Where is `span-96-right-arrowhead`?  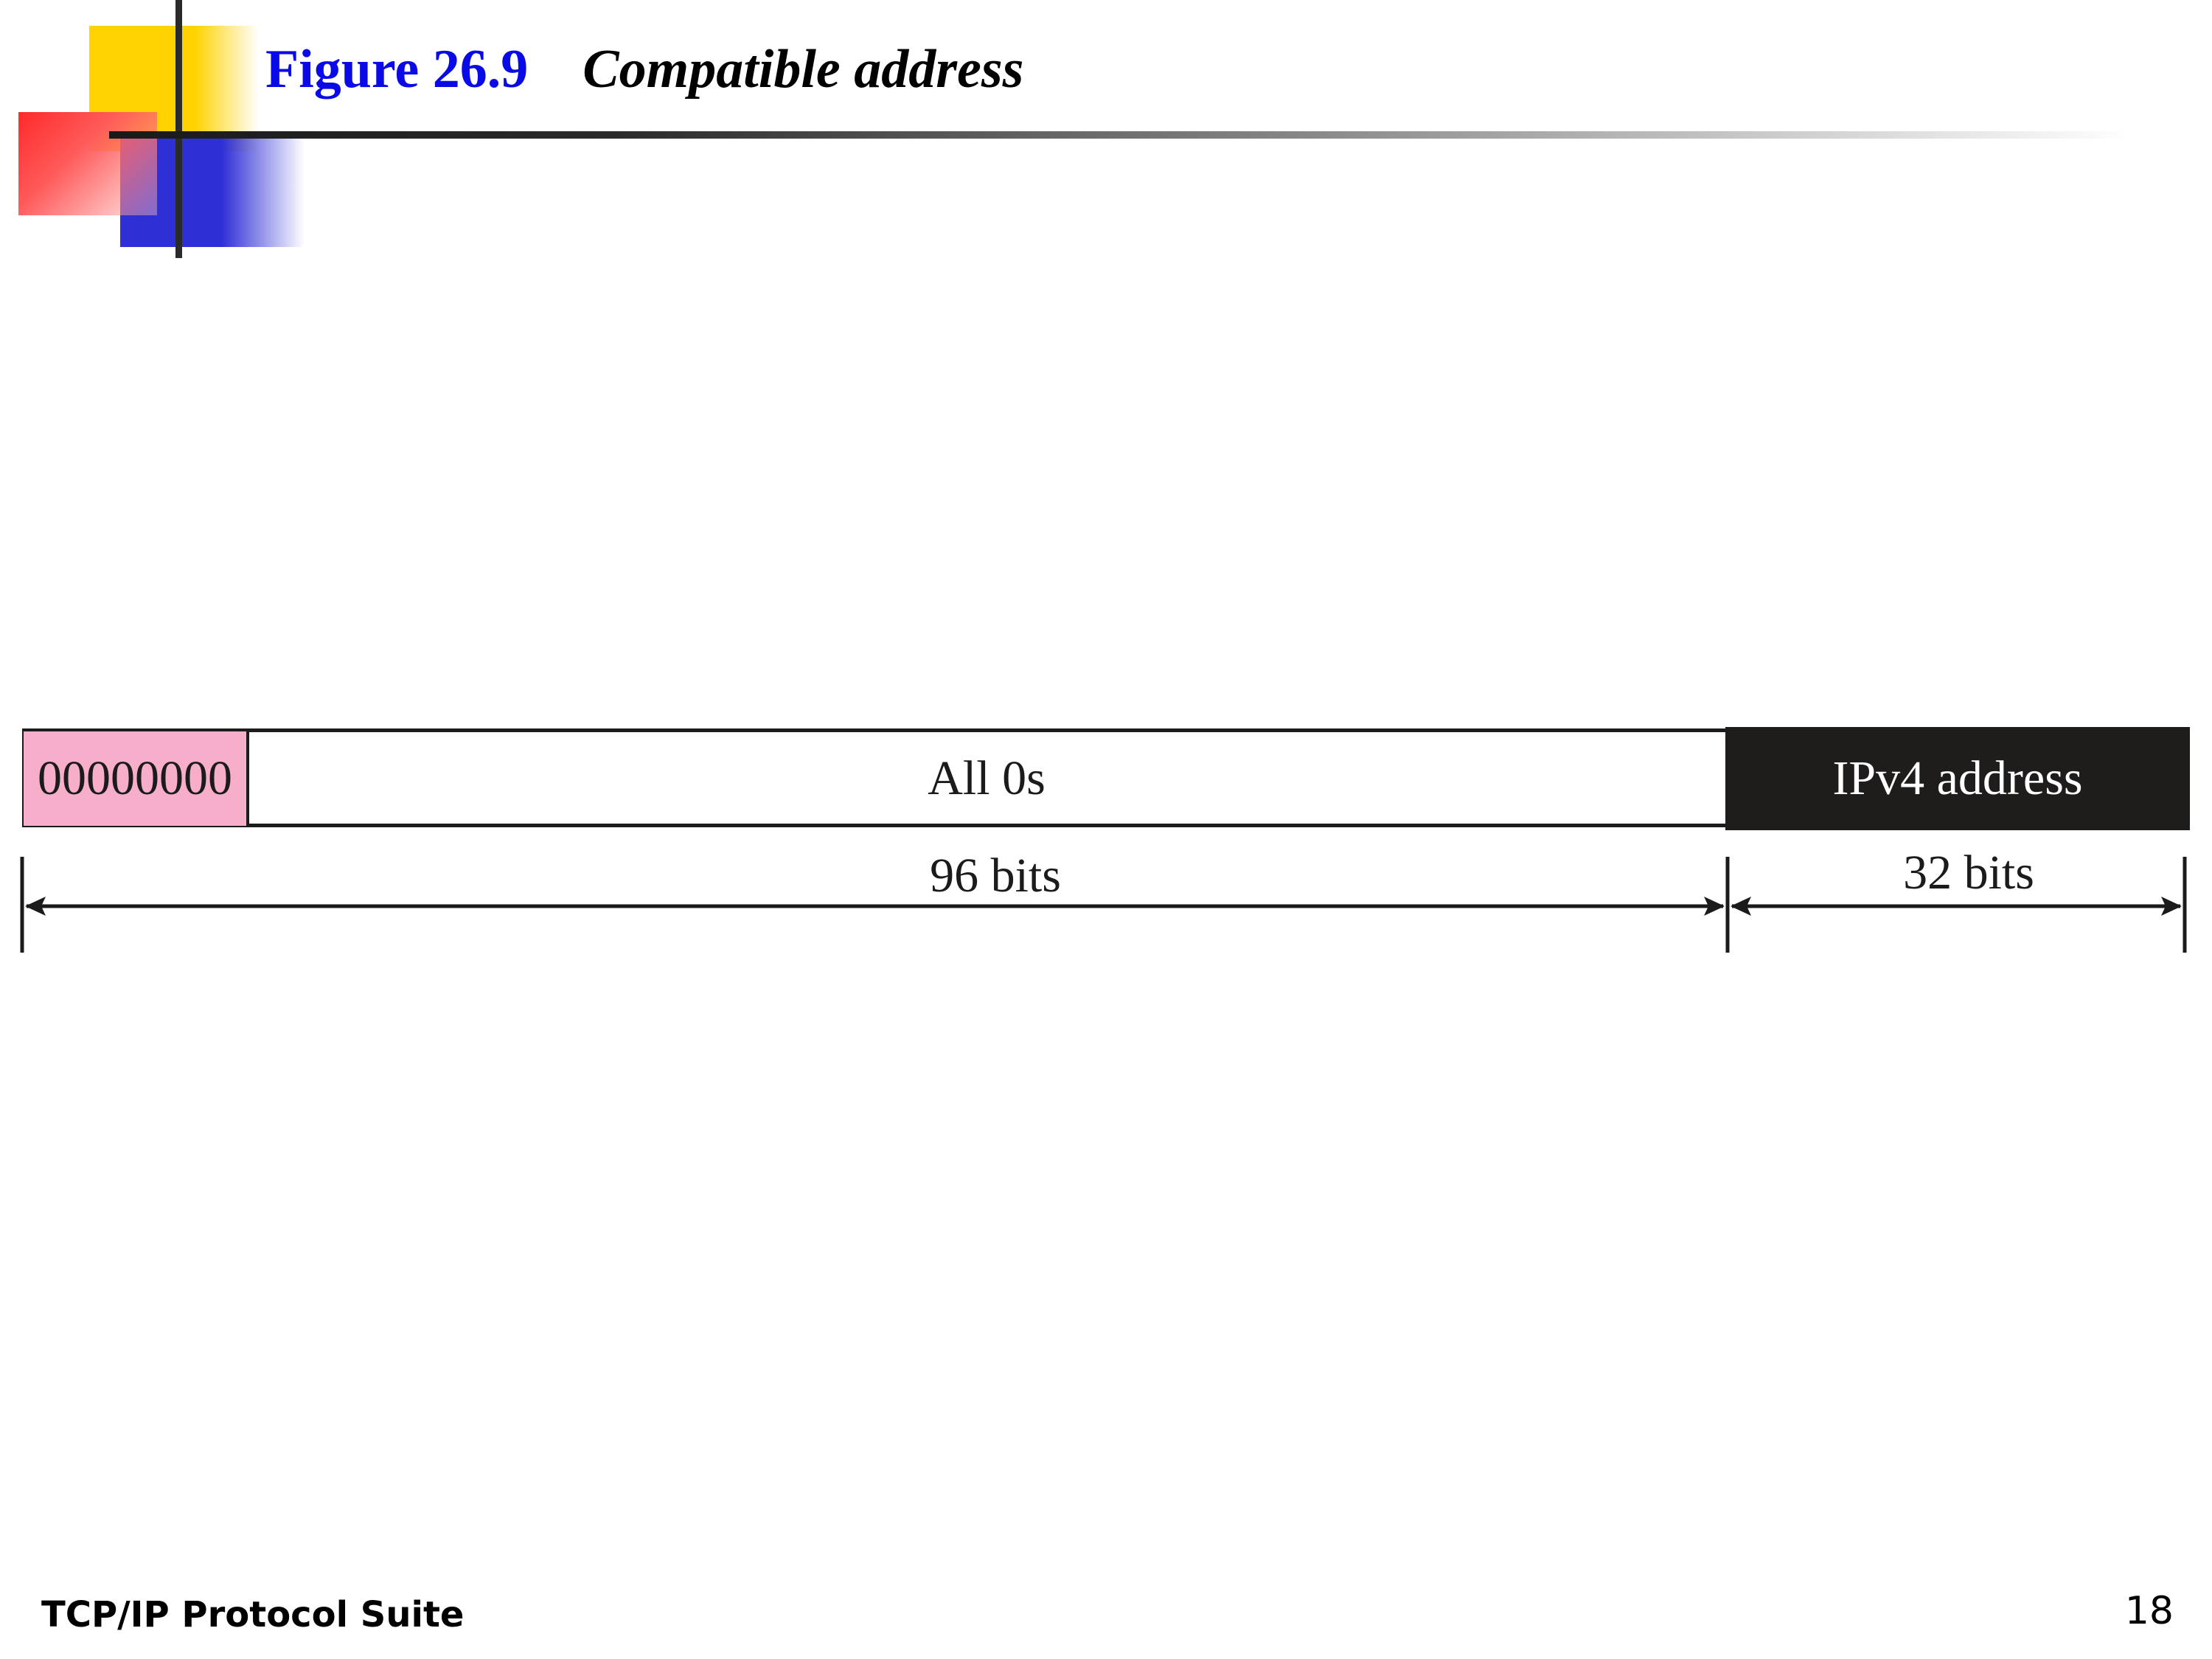
span-96-right-arrowhead is located at coordinates (1714, 906).